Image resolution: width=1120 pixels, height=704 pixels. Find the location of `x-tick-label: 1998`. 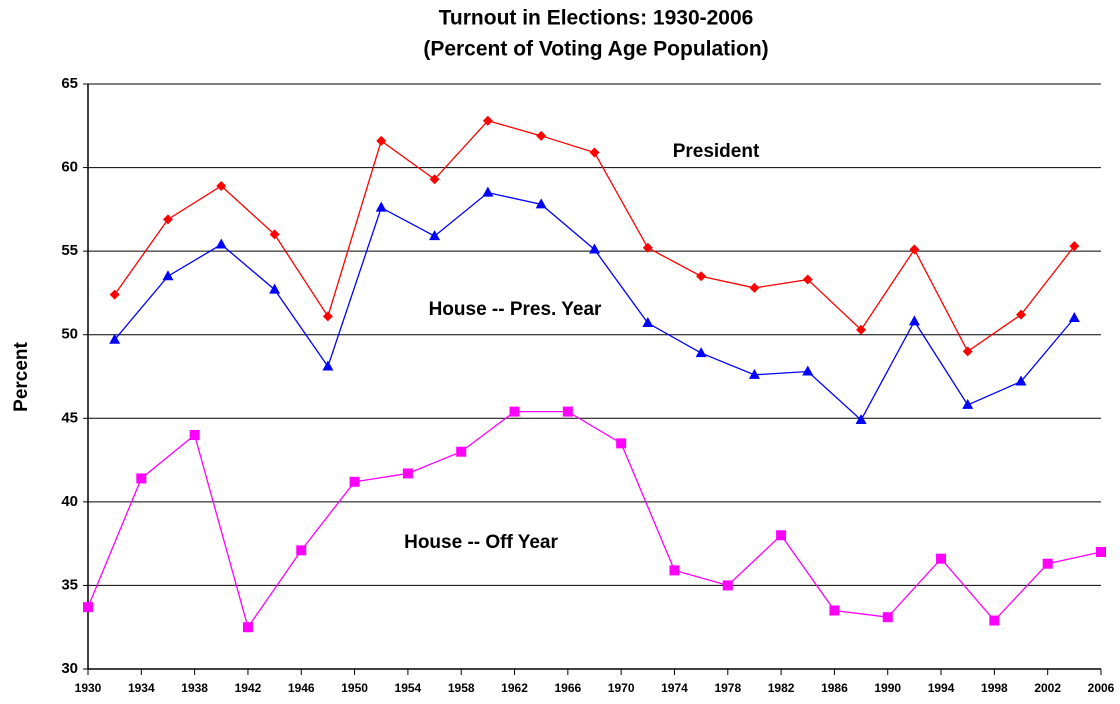

x-tick-label: 1998 is located at coordinates (994, 688).